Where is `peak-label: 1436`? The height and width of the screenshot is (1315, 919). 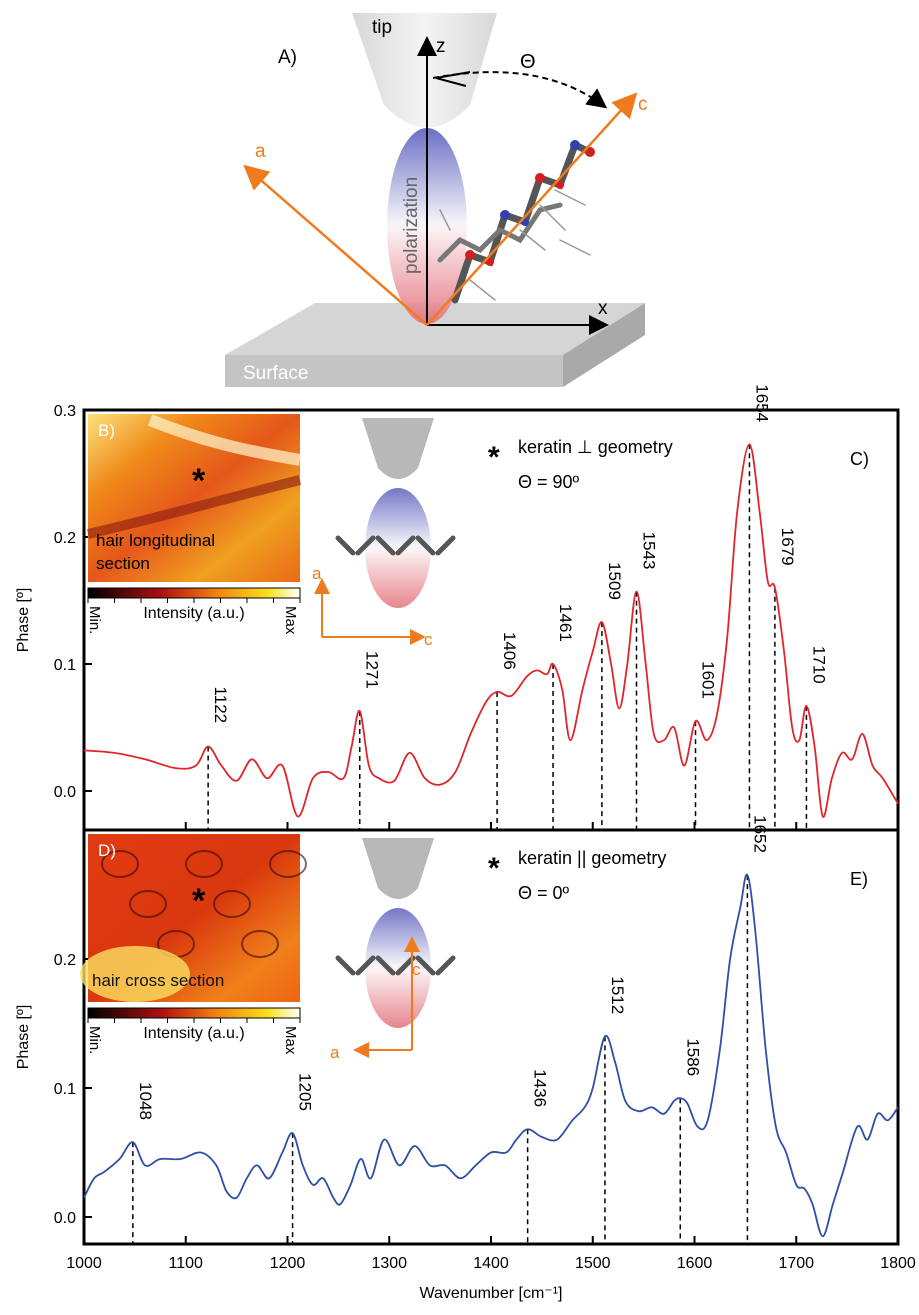 peak-label: 1436 is located at coordinates (540, 1088).